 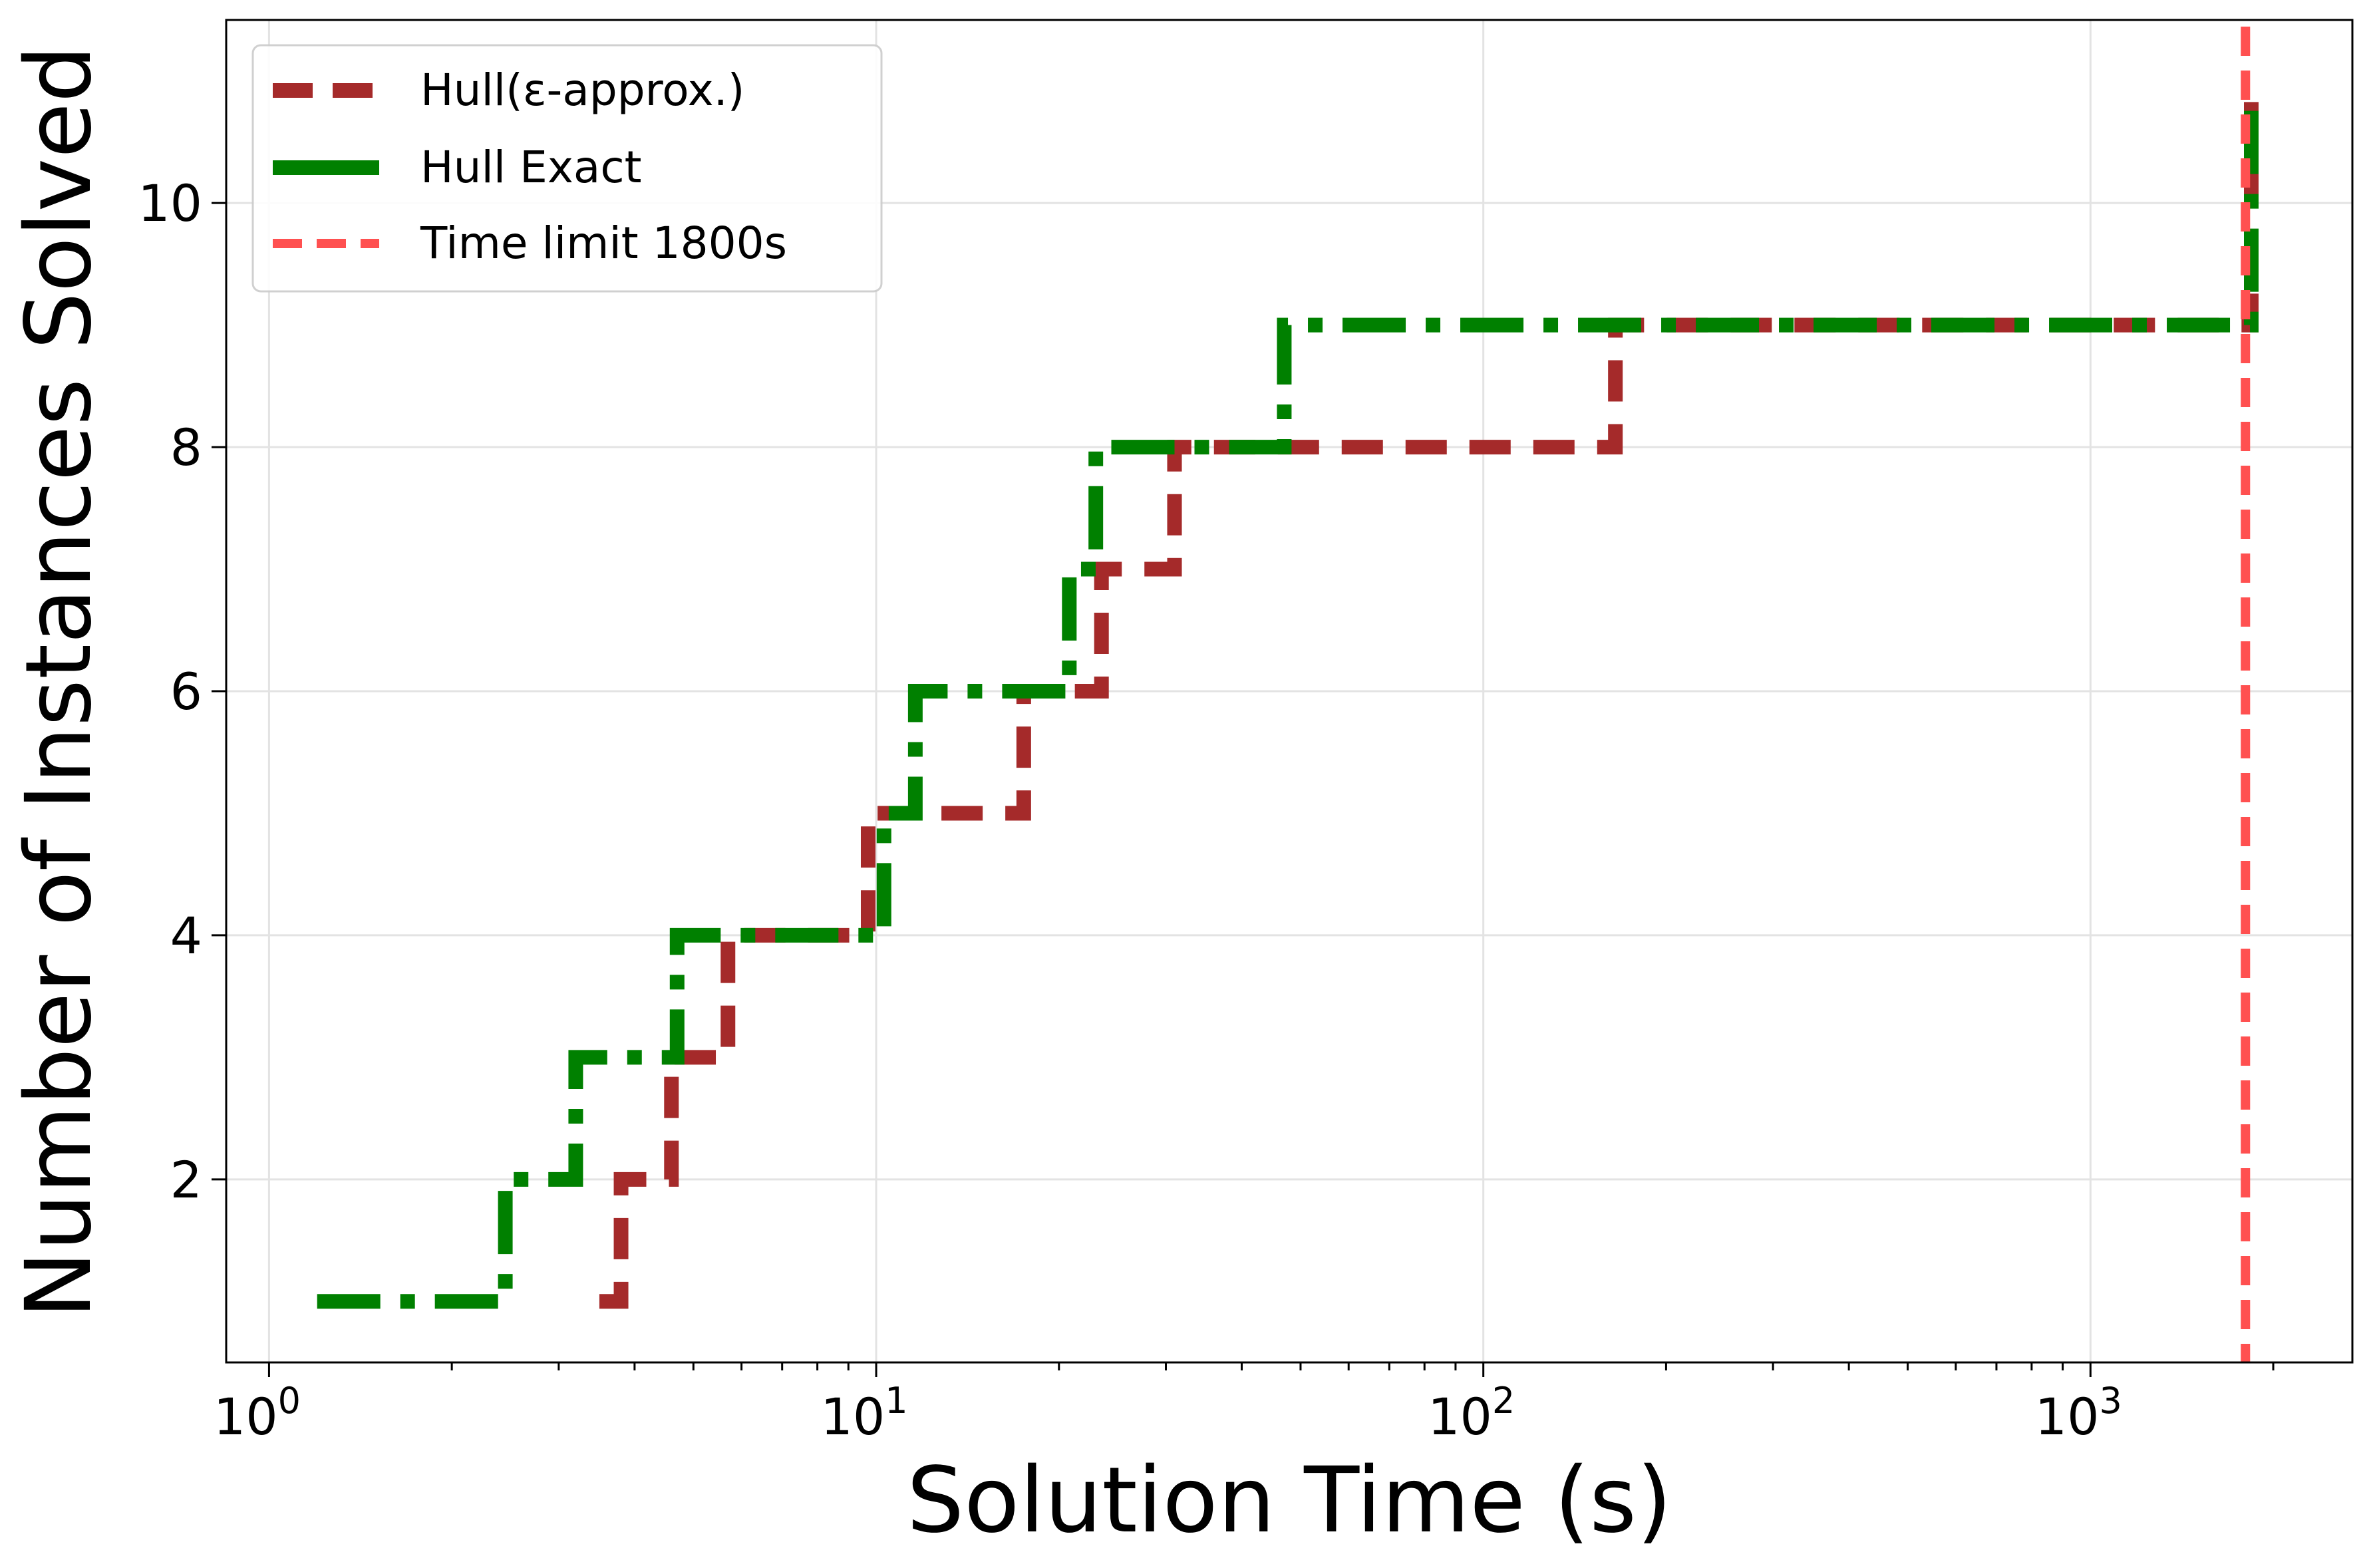 What do you see at coordinates (186, 691) in the screenshot?
I see `y-tick-label: 6` at bounding box center [186, 691].